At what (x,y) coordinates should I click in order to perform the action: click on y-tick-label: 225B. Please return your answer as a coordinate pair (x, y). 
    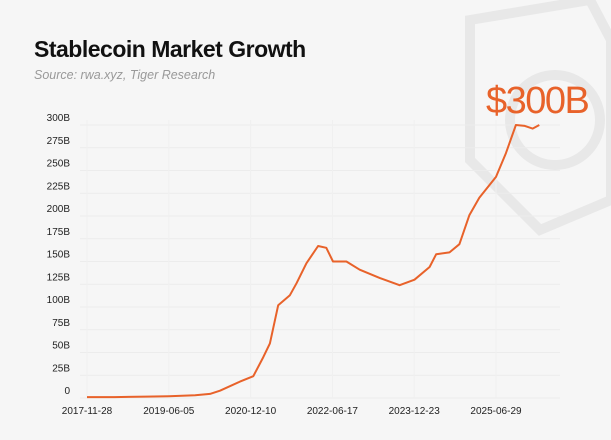
    Looking at the image, I should click on (59, 186).